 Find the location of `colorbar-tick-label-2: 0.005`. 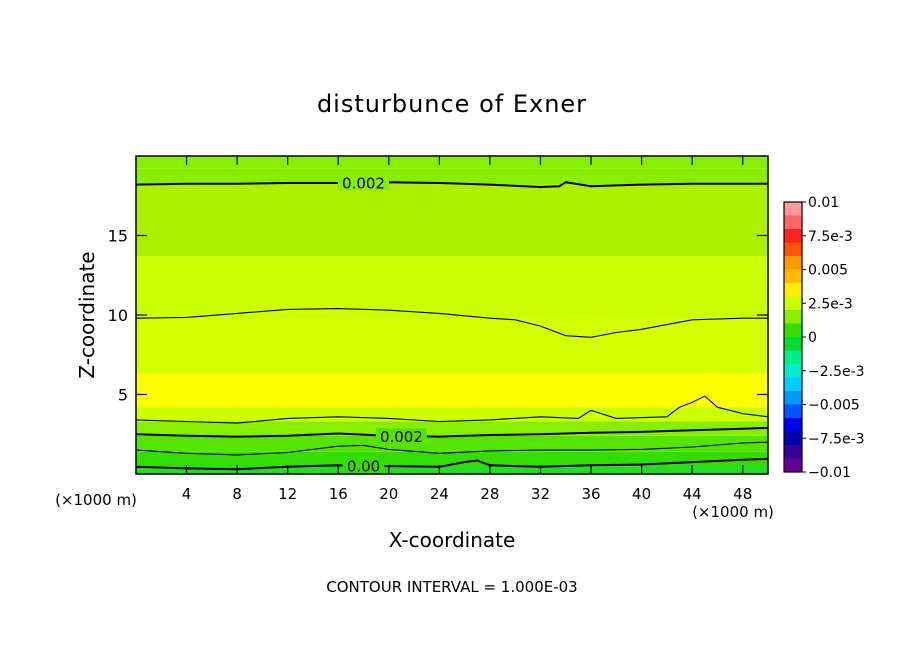

colorbar-tick-label-2: 0.005 is located at coordinates (828, 271).